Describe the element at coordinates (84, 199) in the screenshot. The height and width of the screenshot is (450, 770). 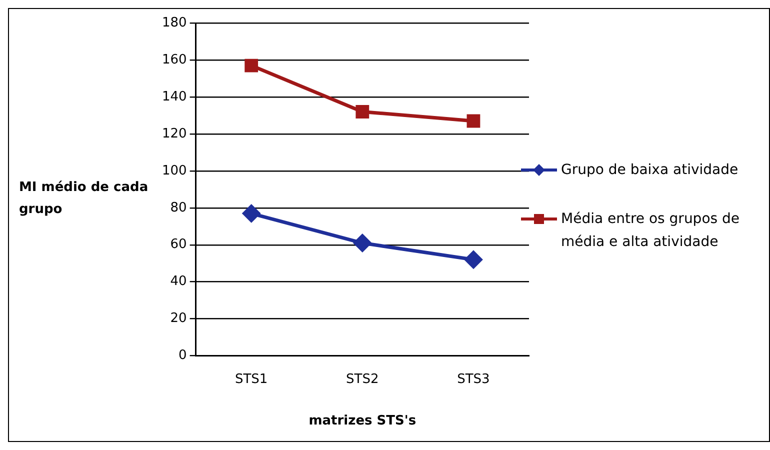
I see `y-axis-title: MI médio de cada grupo` at that location.